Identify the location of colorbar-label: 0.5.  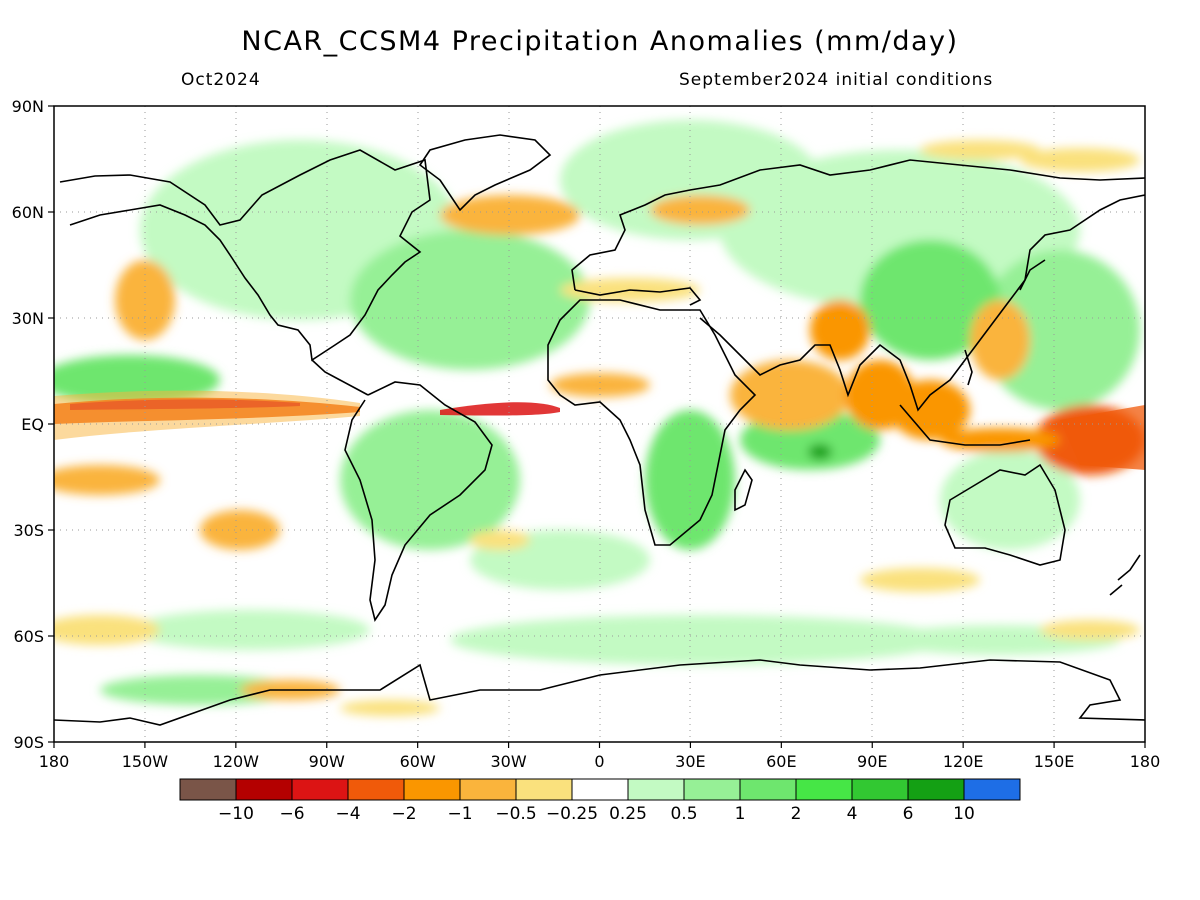
(683, 814).